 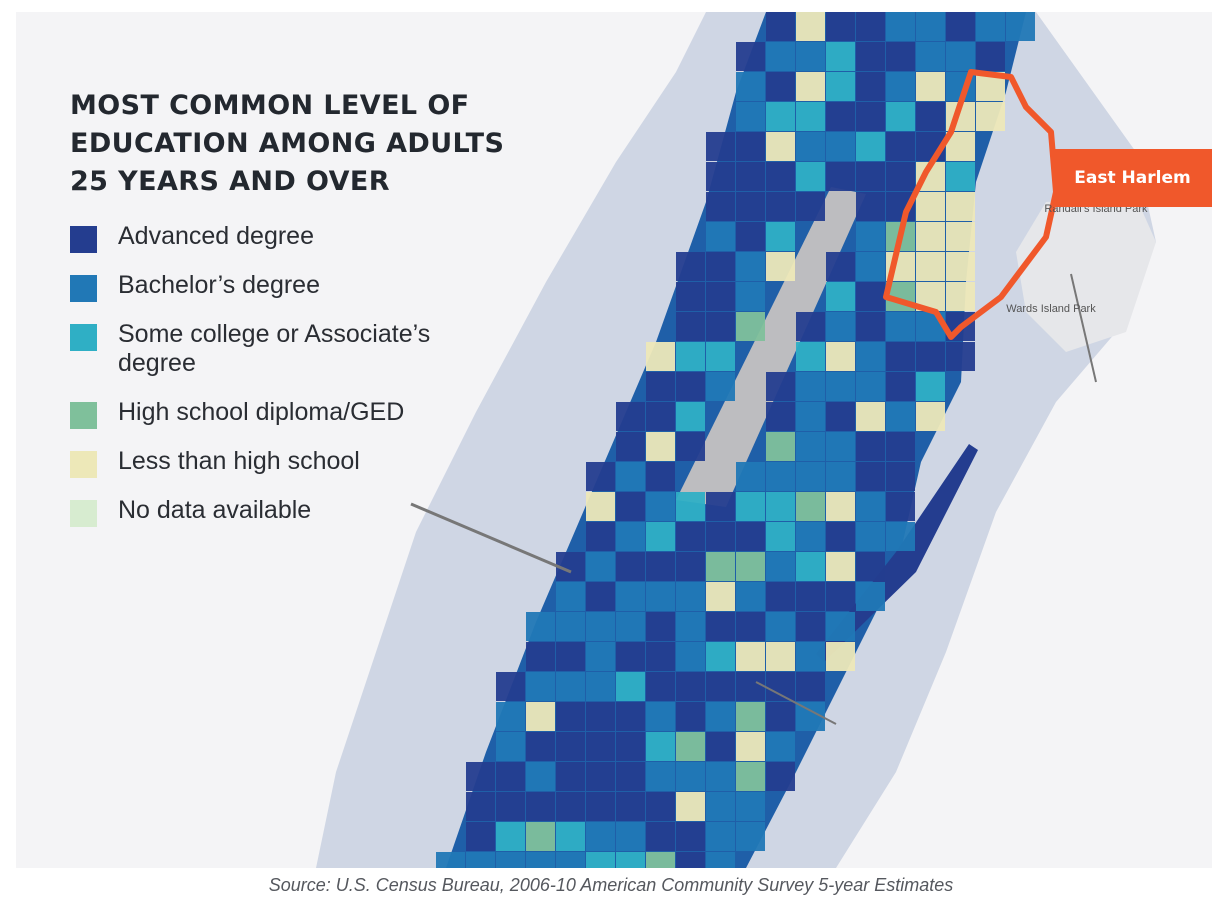 I want to click on legend-label: Bachelor’s degree, so click(x=219, y=285).